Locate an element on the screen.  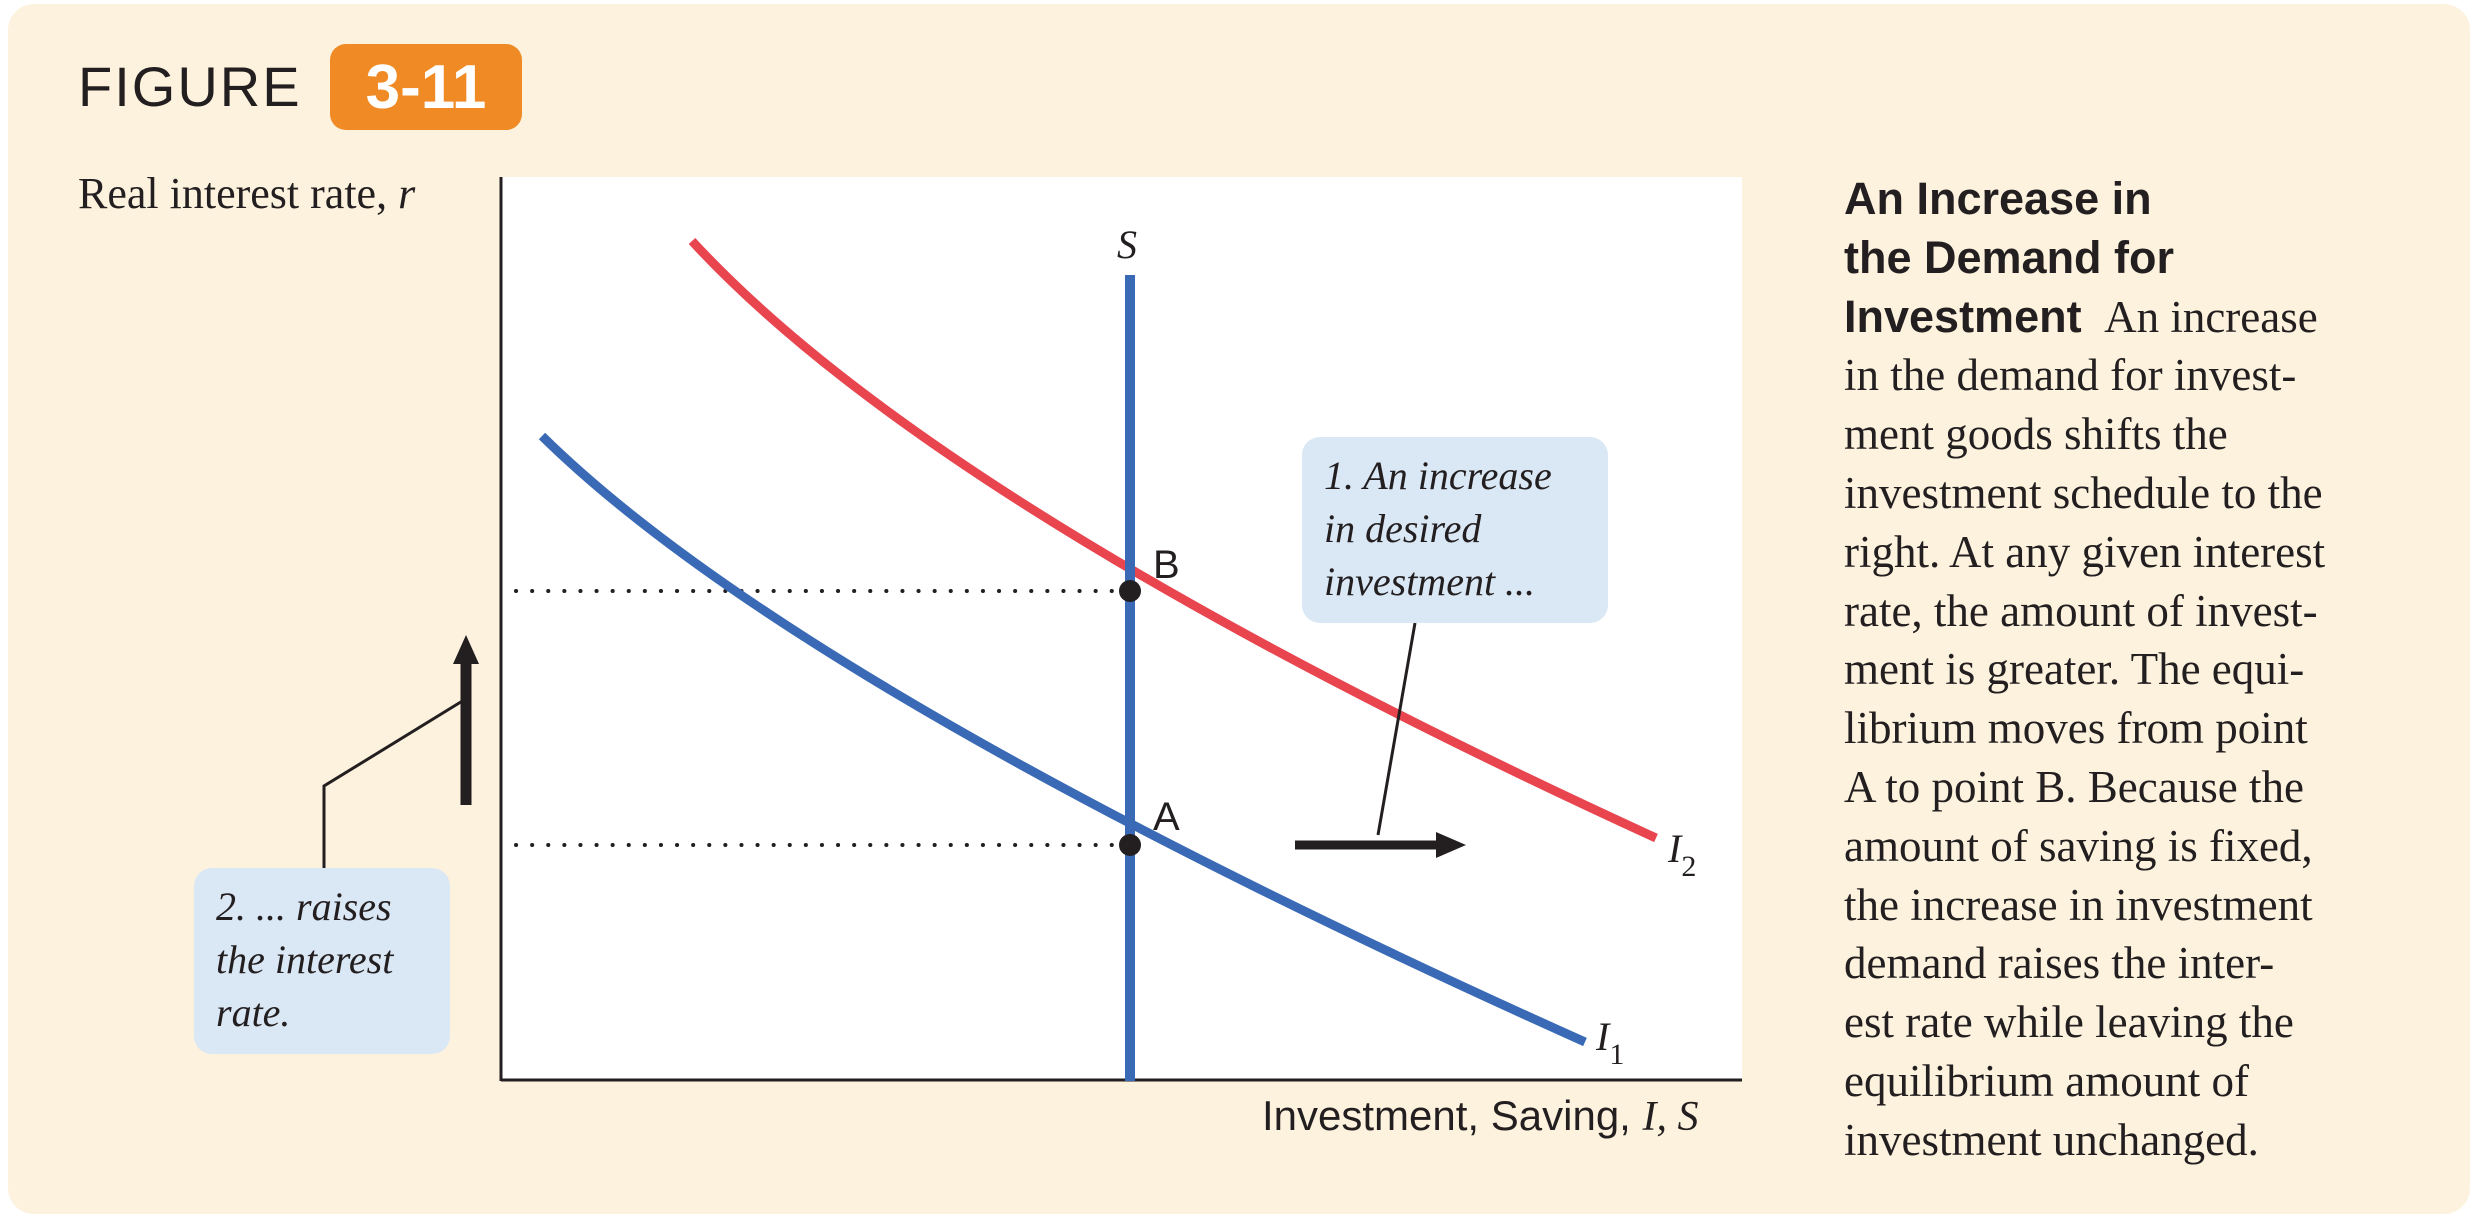
investment-1-label: I1 is located at coordinates (1609, 1042).